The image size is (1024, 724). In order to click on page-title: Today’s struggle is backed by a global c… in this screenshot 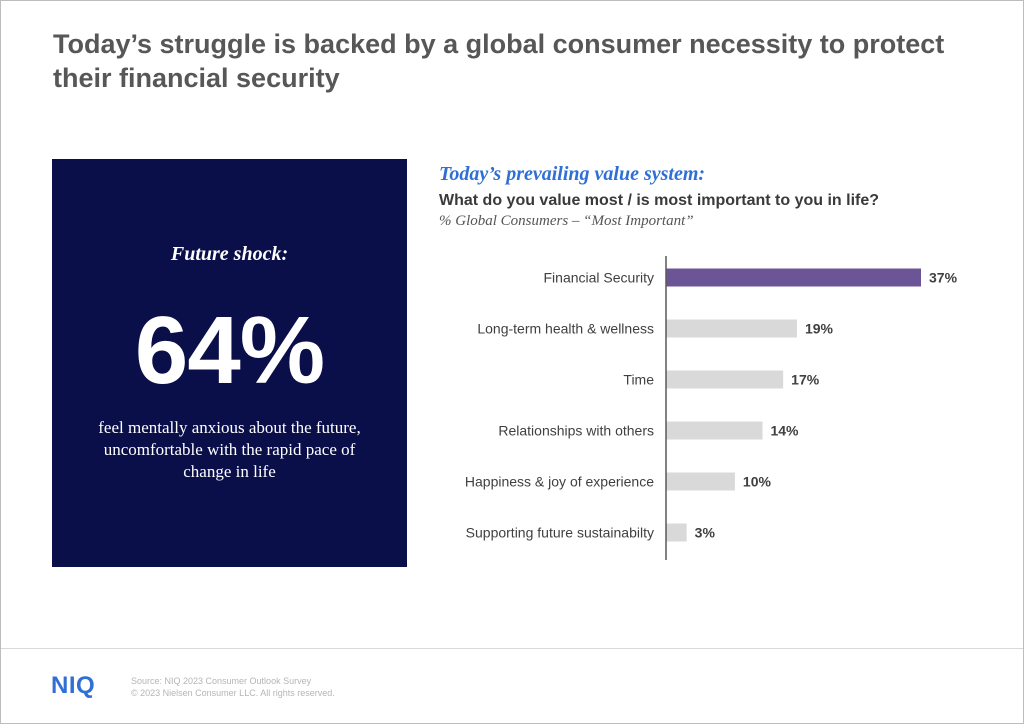, I will do `click(499, 61)`.